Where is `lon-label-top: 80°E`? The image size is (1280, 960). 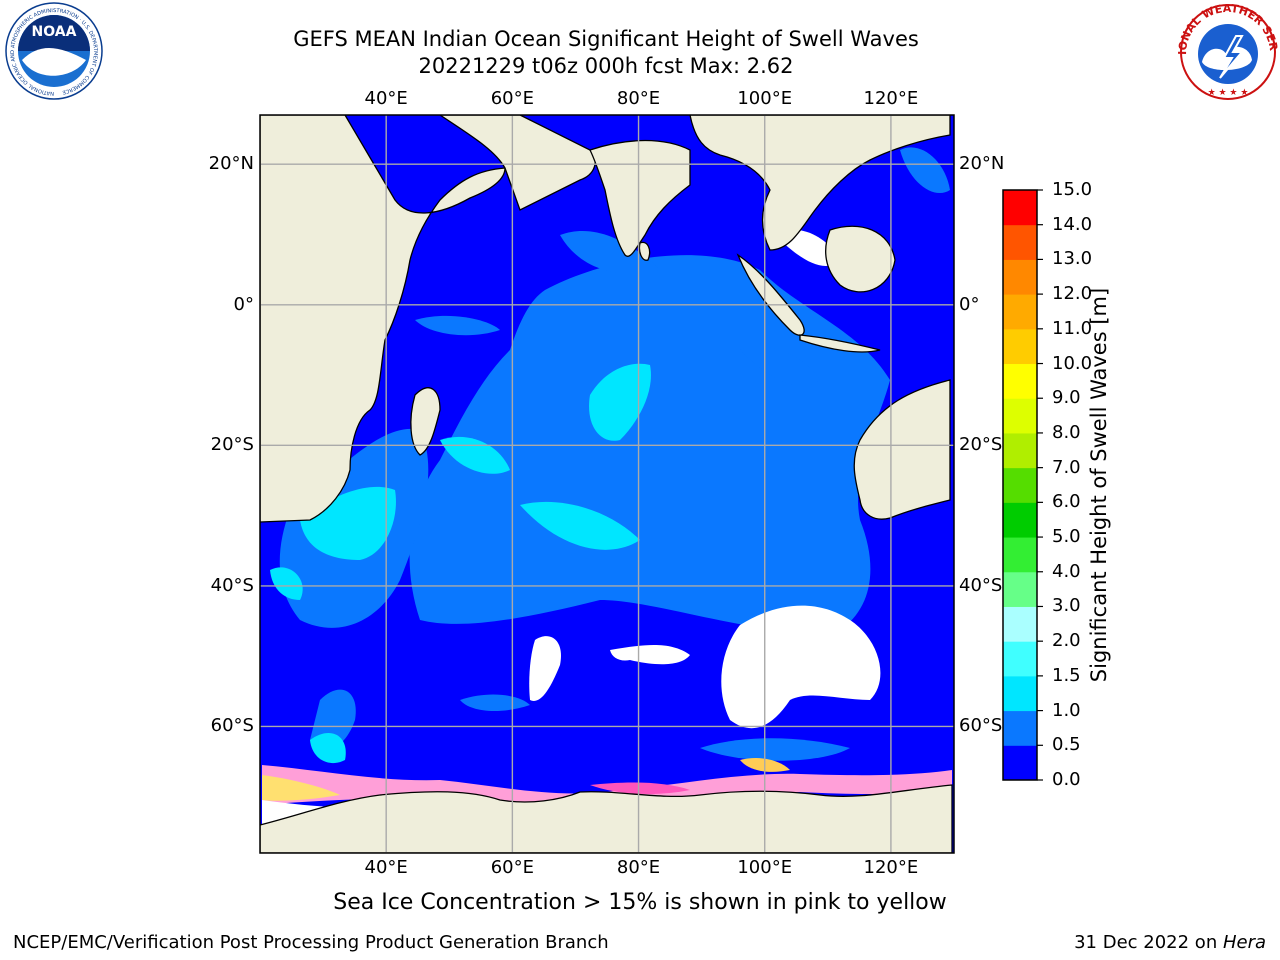
lon-label-top: 80°E is located at coordinates (638, 98).